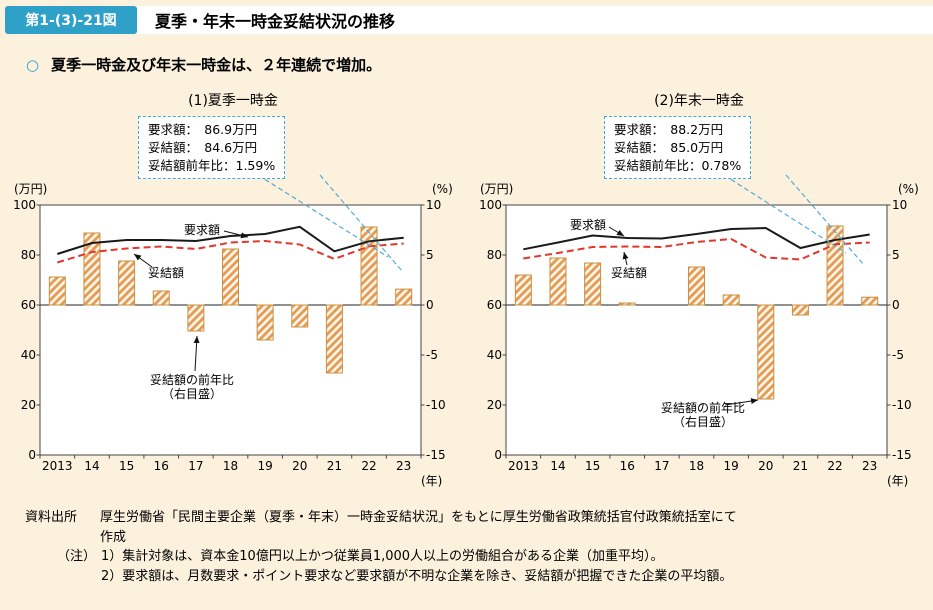 Image resolution: width=933 pixels, height=610 pixels. What do you see at coordinates (436, 405) in the screenshot?
I see `right-tick-label: -10` at bounding box center [436, 405].